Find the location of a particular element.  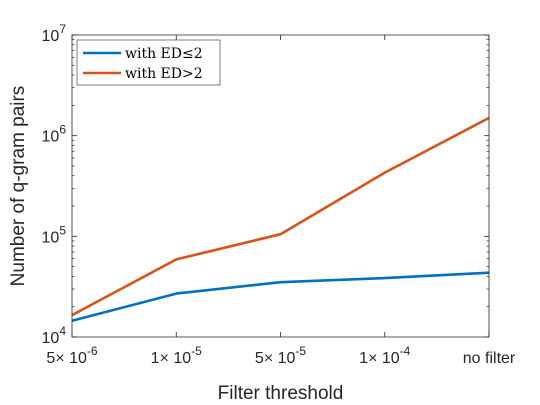

x-tick-label-2: 5× 10⁻⁵ is located at coordinates (280, 355).